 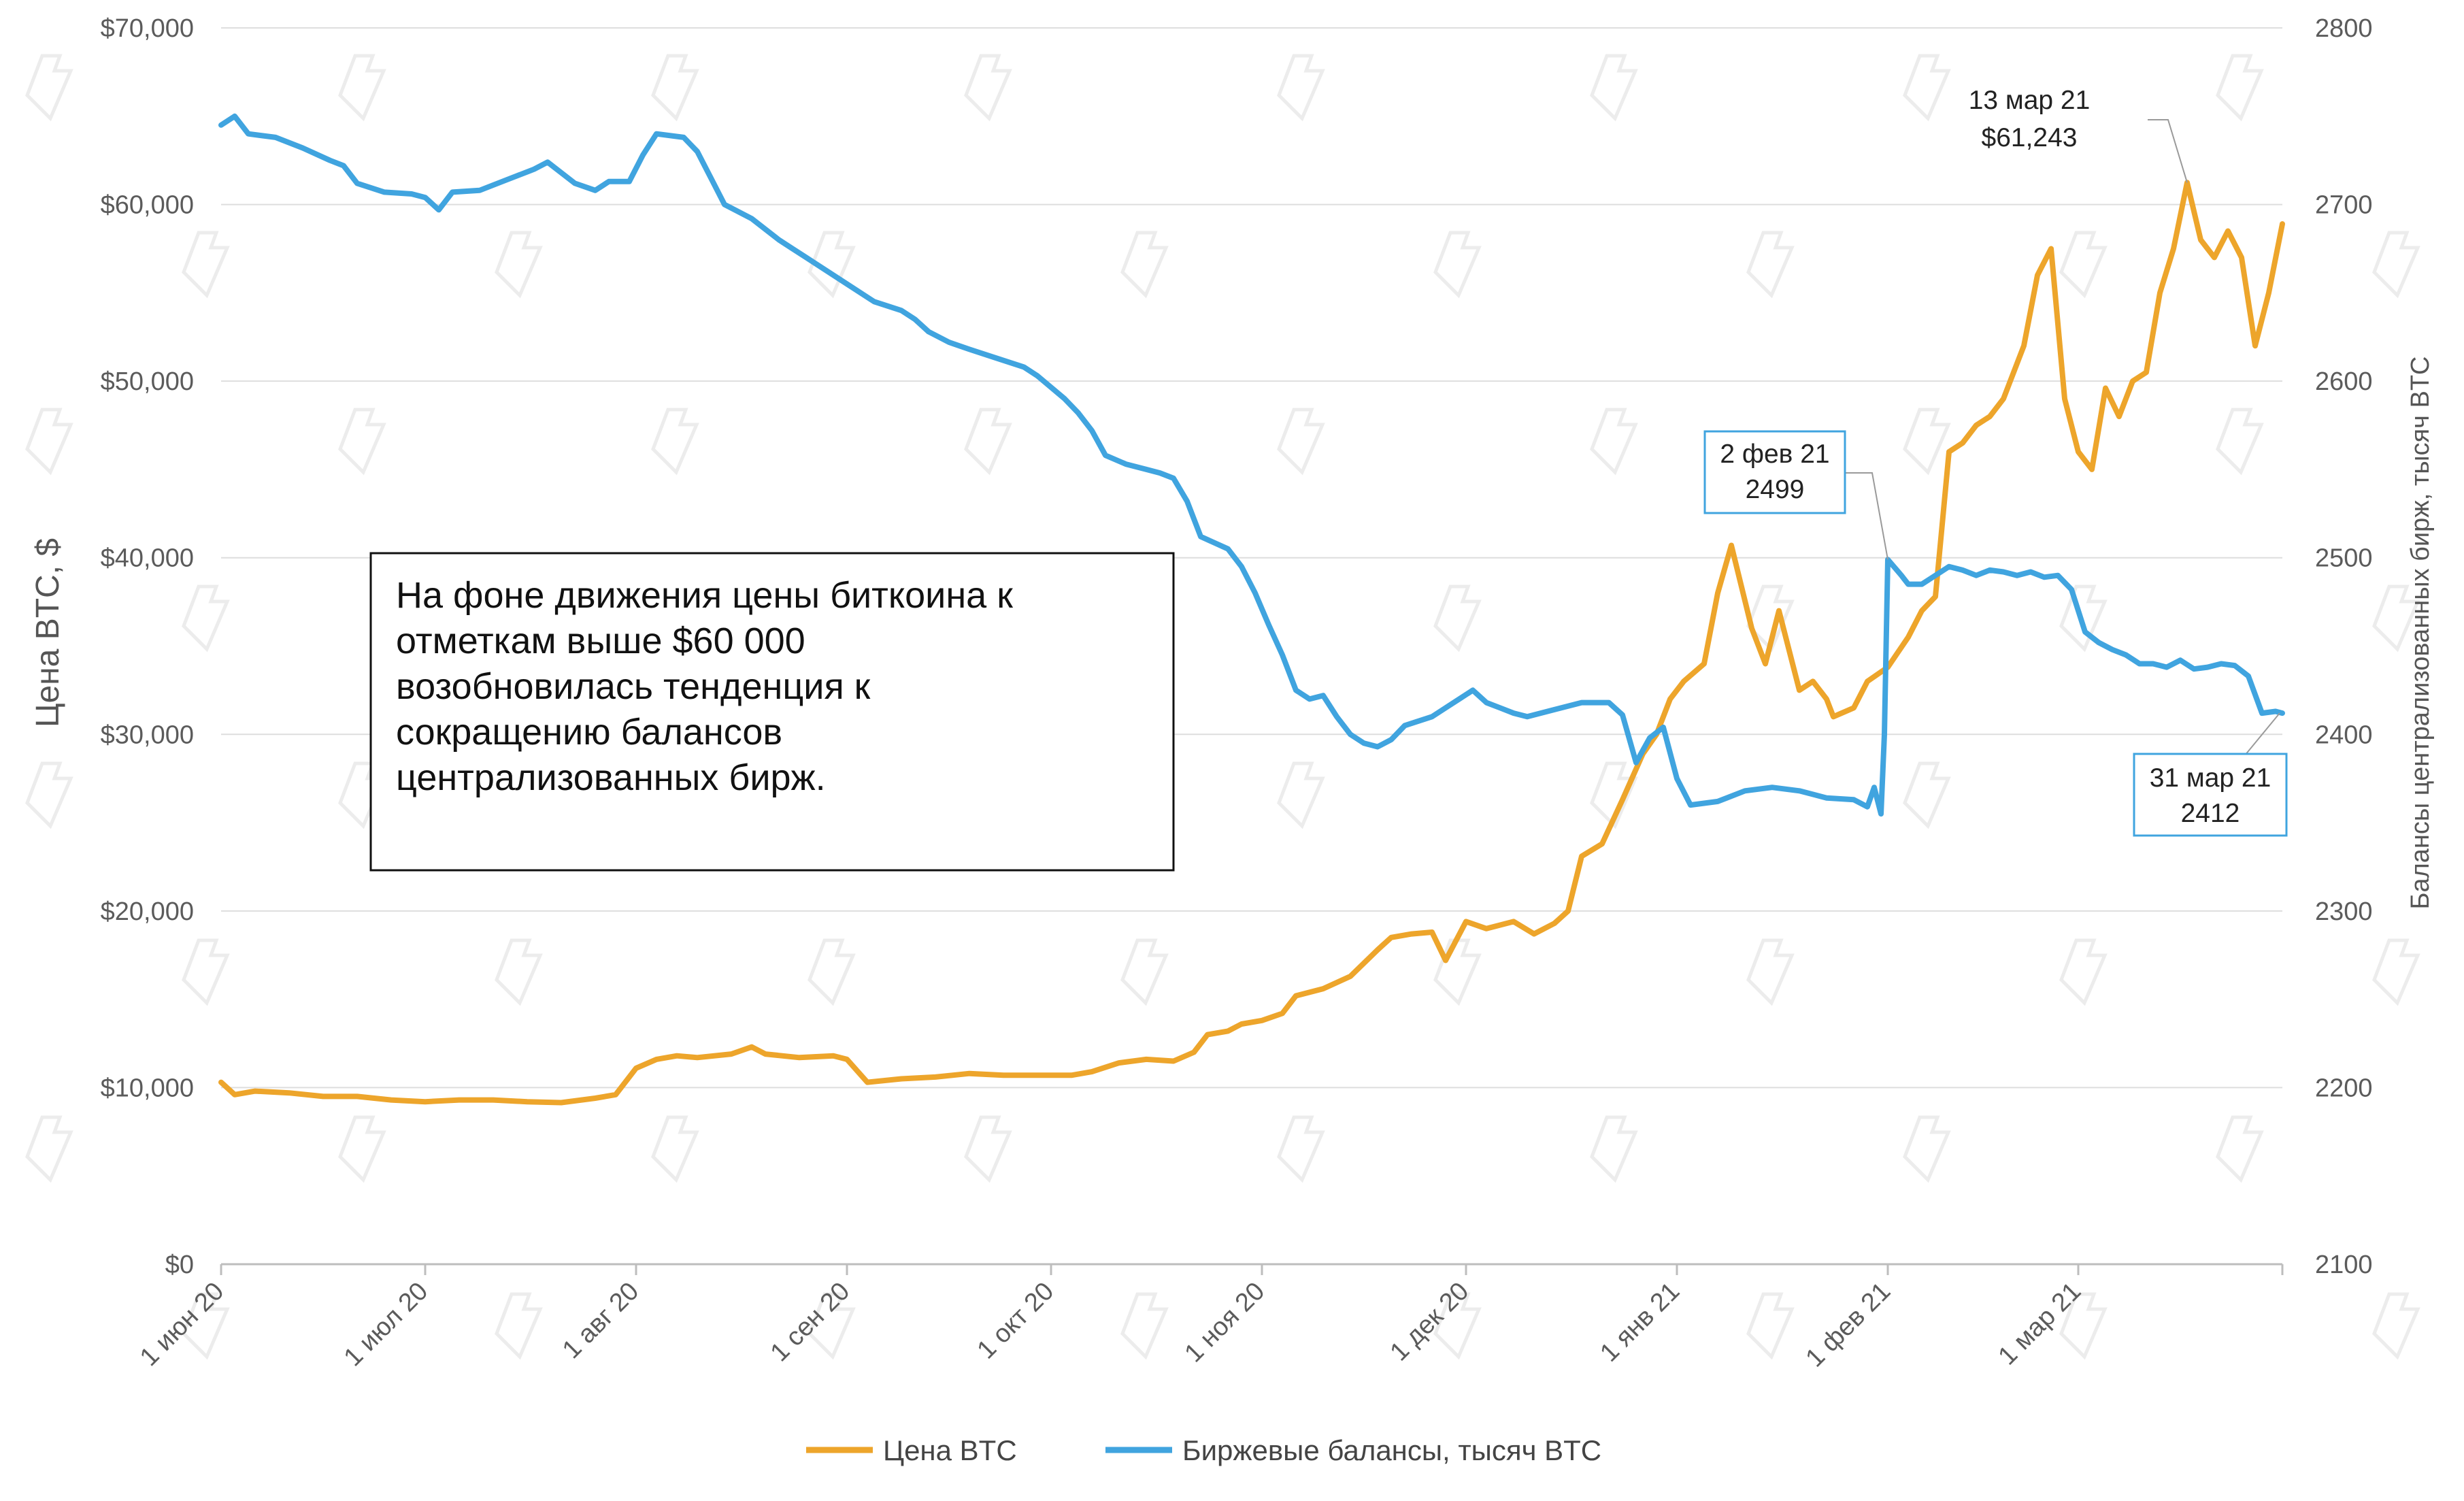 I want to click on legend: Цена BTC Биржевые балансы, тысяч BTC, so click(x=1203, y=1450).